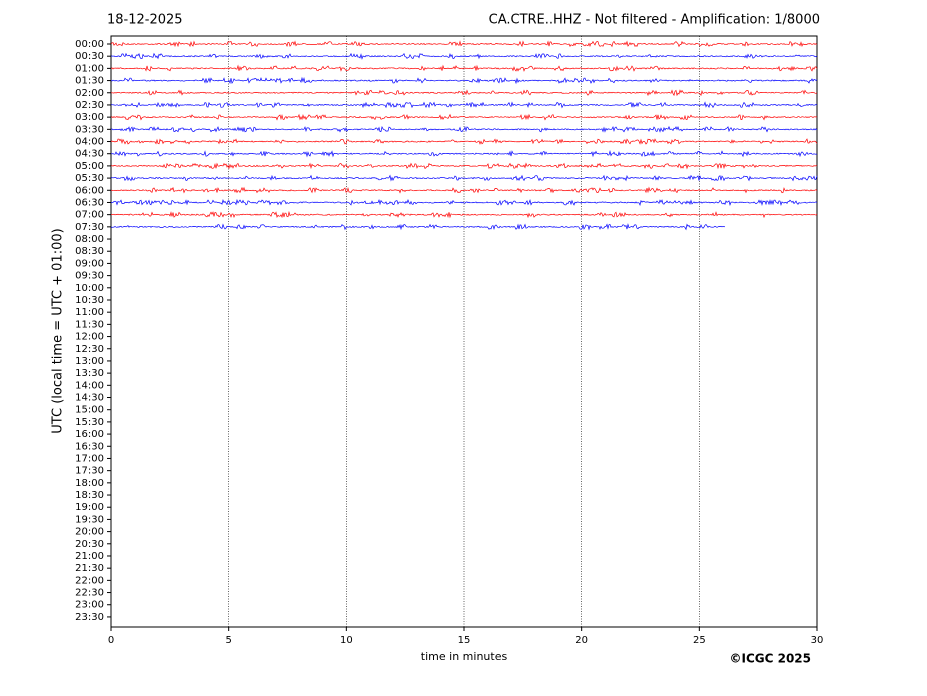 The height and width of the screenshot is (696, 927). I want to click on y-axis-label: UTC (local time = UTC + 01:00), so click(58, 330).